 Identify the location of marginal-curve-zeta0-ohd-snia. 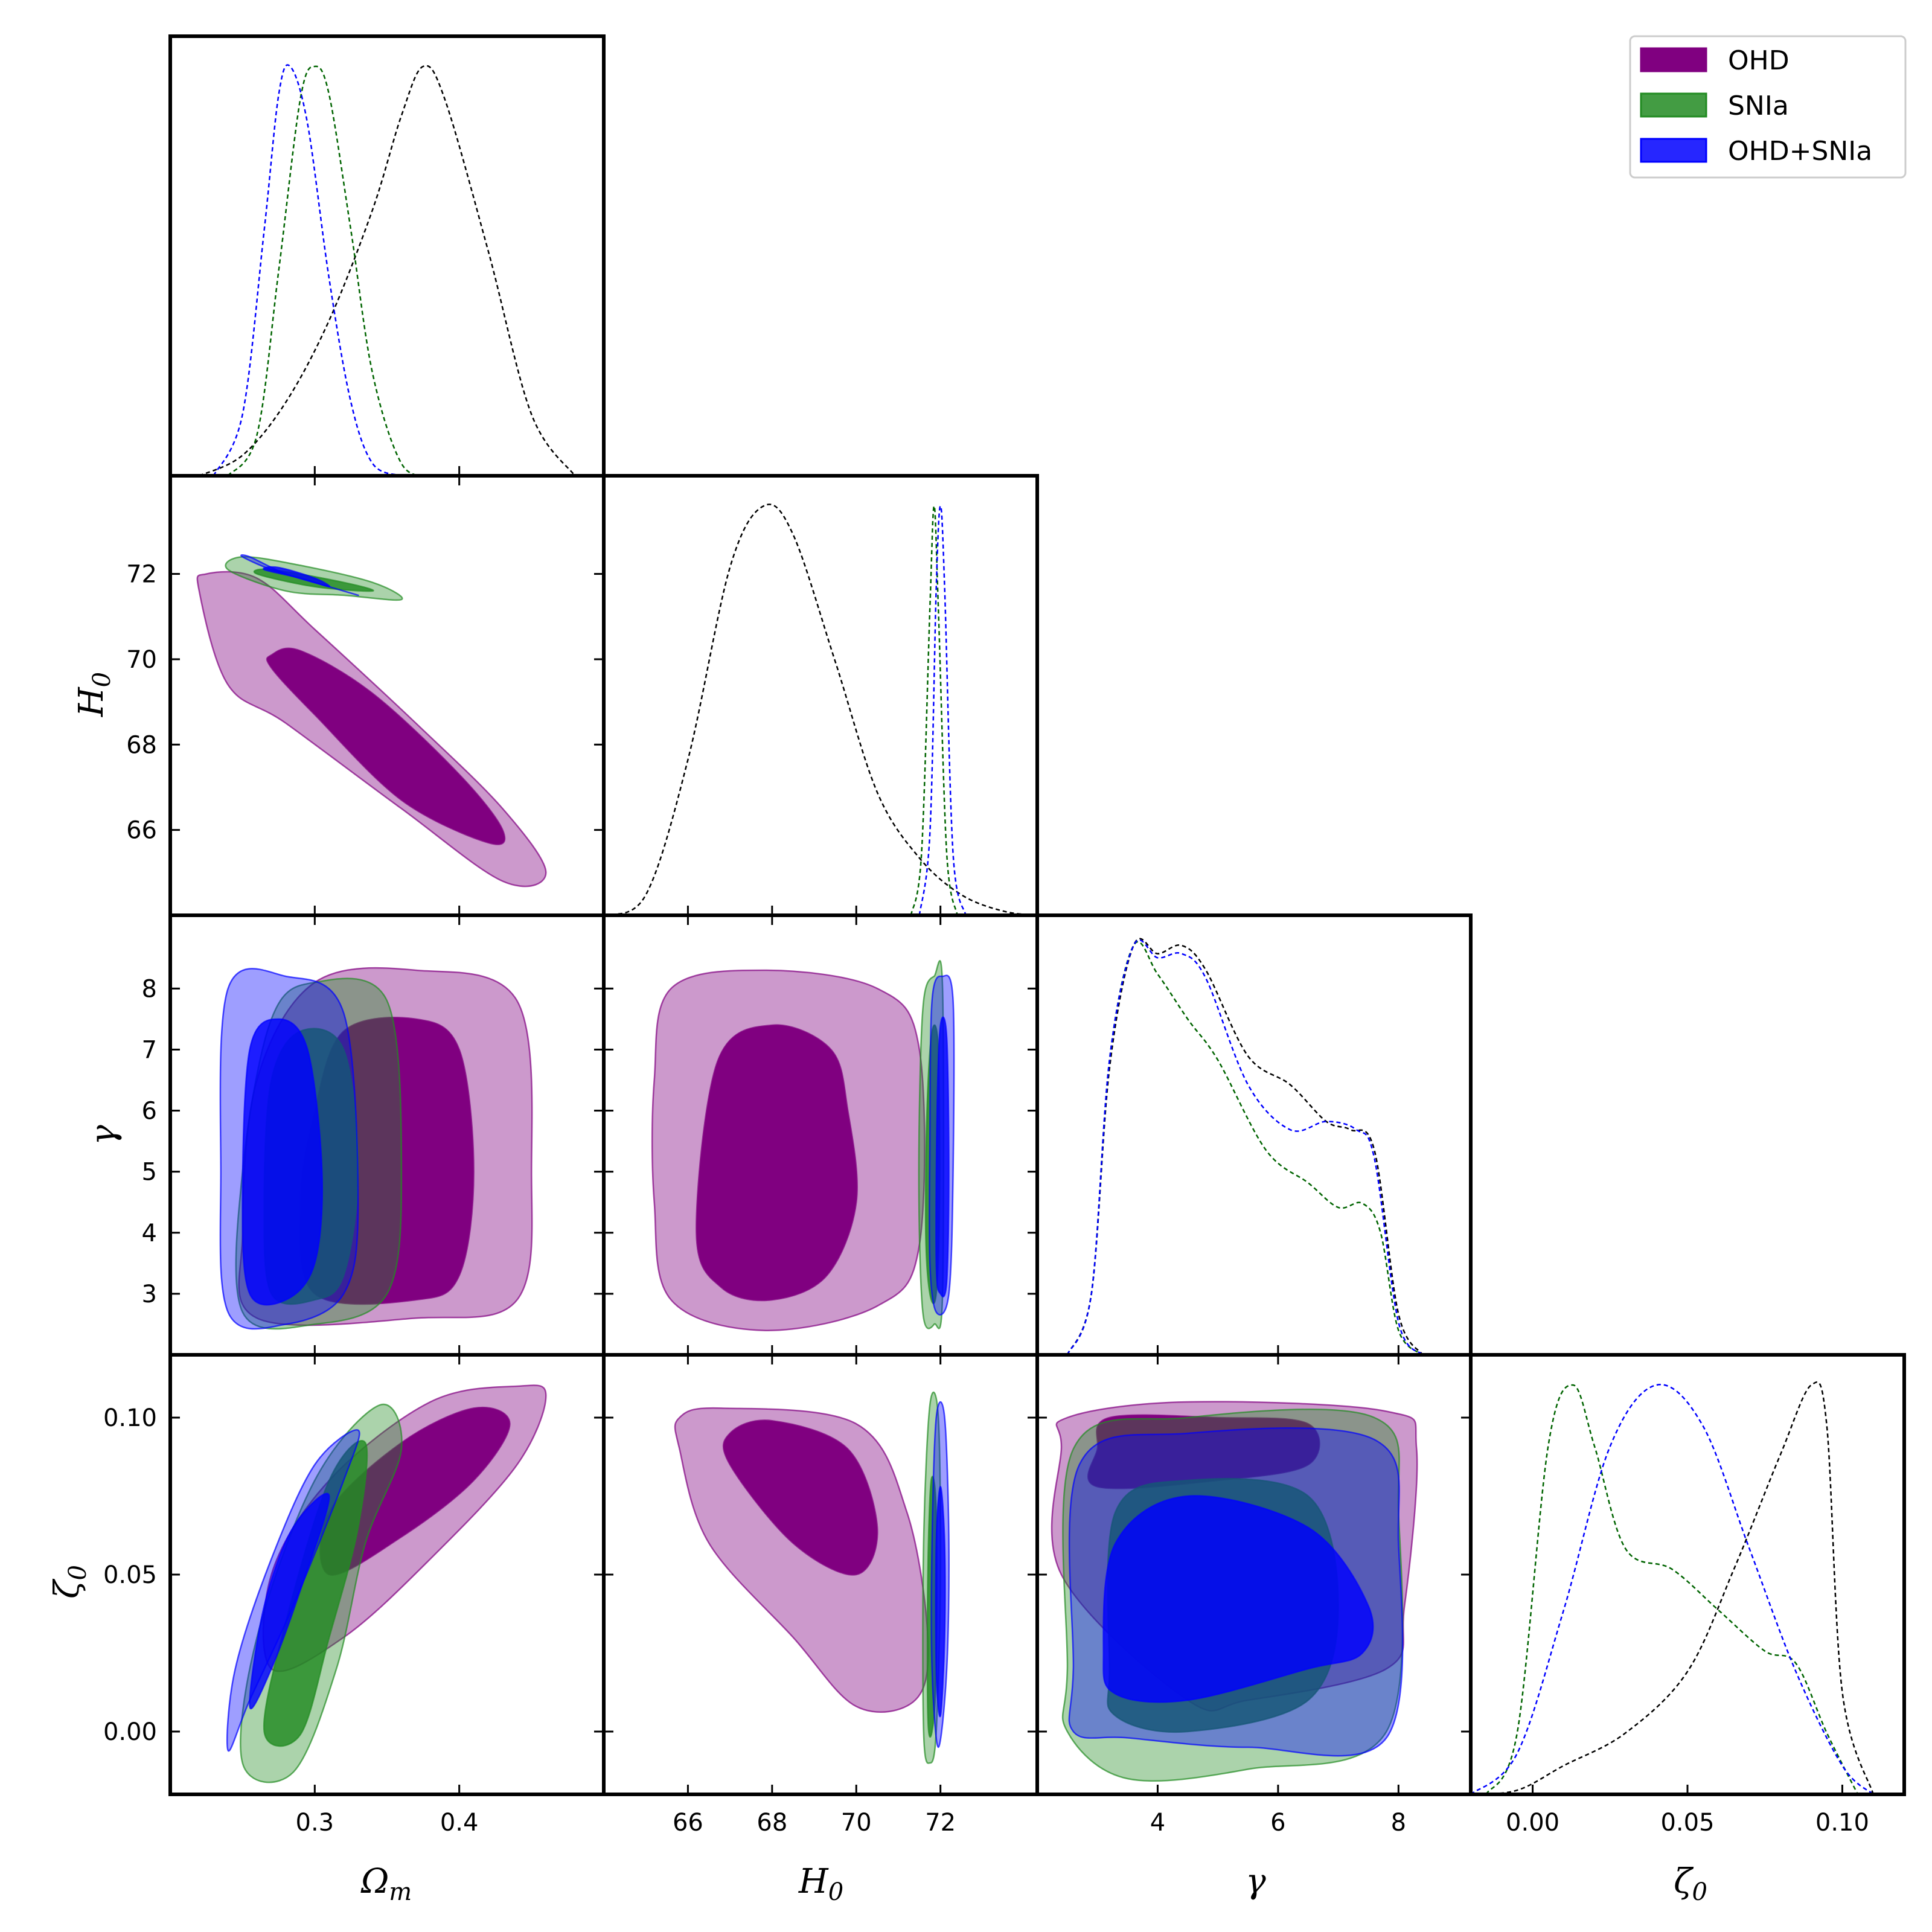
(1672, 1589).